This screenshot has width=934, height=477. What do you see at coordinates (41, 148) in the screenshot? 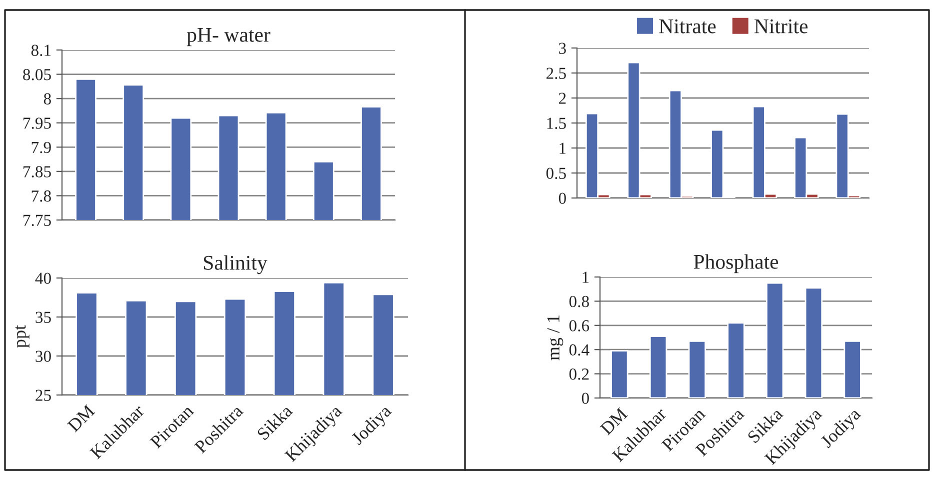
I see `y-tick-label: 7.9` at bounding box center [41, 148].